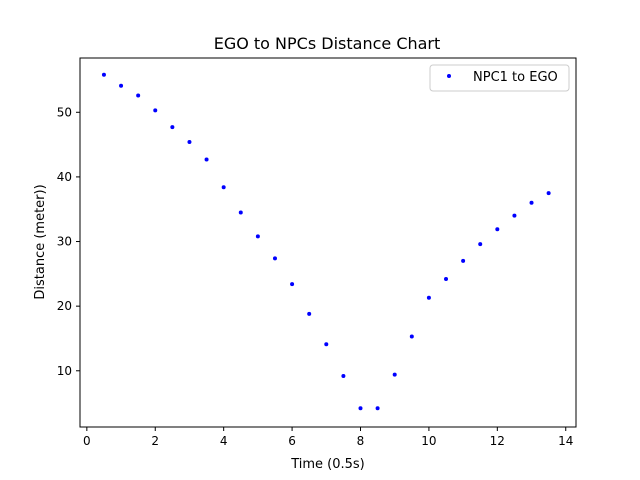 Image resolution: width=640 pixels, height=480 pixels. What do you see at coordinates (40, 241) in the screenshot?
I see `y-axis-label: Distance (meter))` at bounding box center [40, 241].